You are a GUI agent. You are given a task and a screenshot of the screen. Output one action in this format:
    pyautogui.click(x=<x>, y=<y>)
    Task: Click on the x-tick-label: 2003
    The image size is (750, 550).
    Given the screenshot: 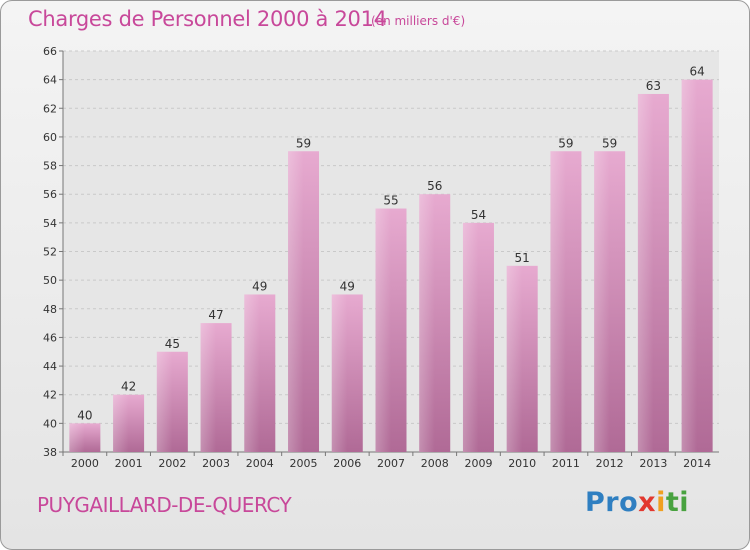 What is the action you would take?
    pyautogui.click(x=216, y=463)
    